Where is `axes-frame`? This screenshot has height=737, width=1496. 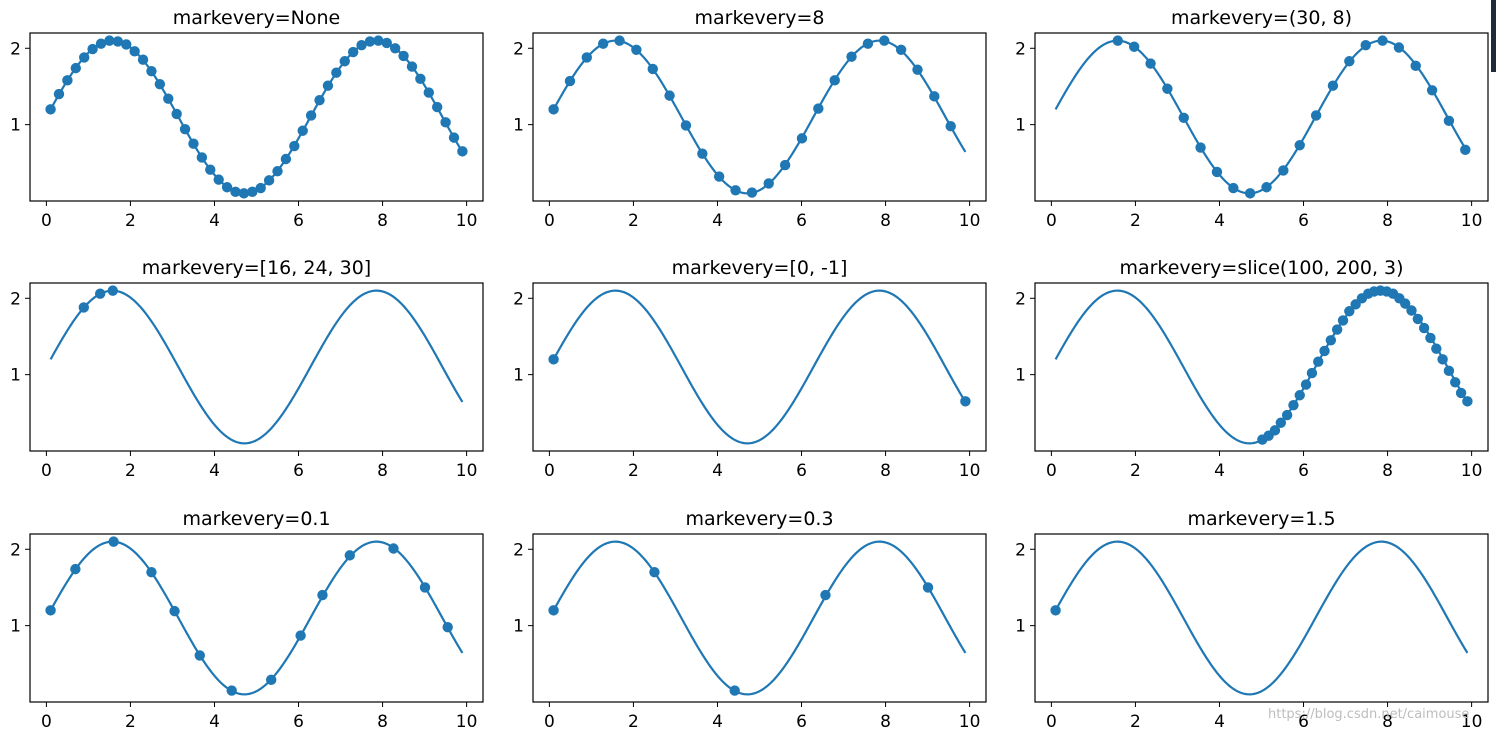
axes-frame is located at coordinates (256, 367).